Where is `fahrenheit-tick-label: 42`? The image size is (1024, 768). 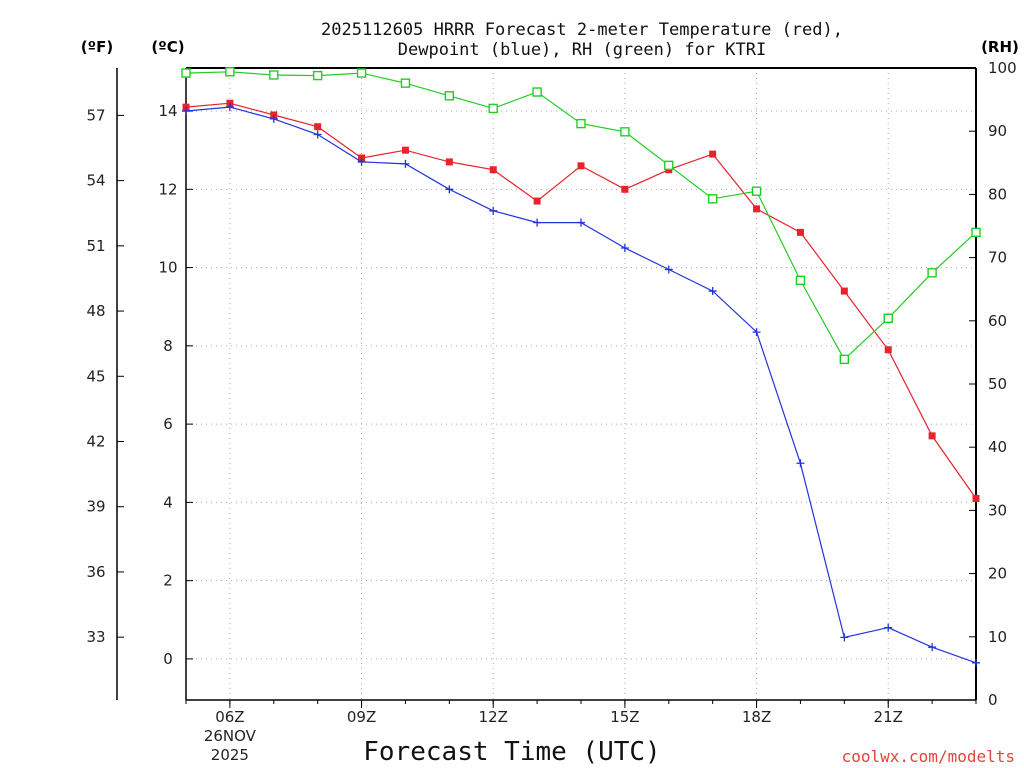
fahrenheit-tick-label: 42 is located at coordinates (95, 442).